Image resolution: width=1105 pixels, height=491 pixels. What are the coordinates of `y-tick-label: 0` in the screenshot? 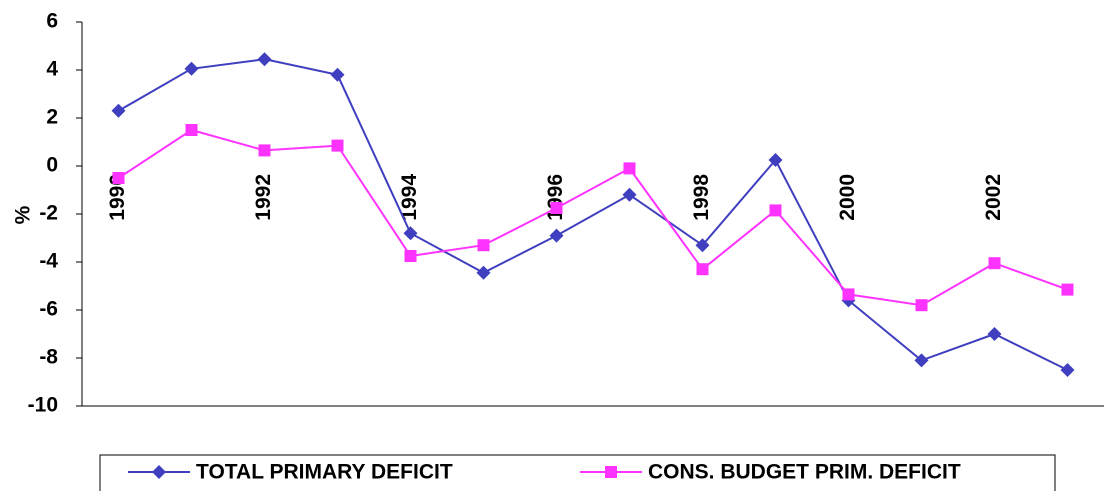 It's located at (52, 165).